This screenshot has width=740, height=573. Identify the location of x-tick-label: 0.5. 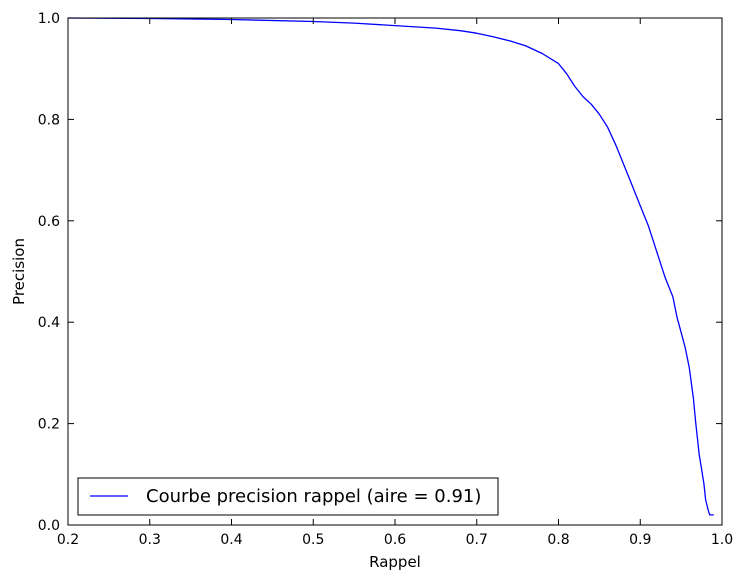
(313, 540).